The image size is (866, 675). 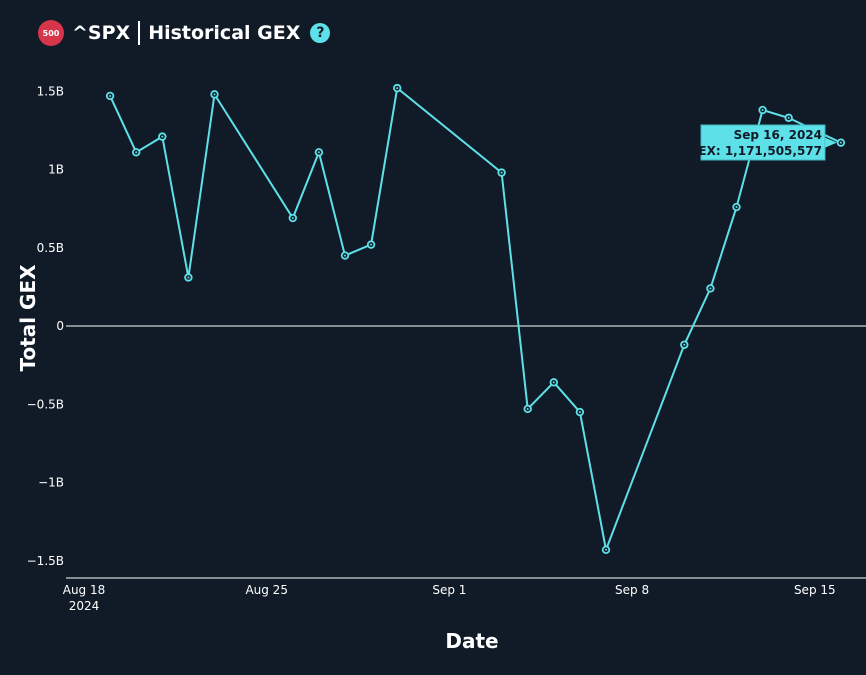 I want to click on x-tick-label: Aug 18, so click(x=84, y=590).